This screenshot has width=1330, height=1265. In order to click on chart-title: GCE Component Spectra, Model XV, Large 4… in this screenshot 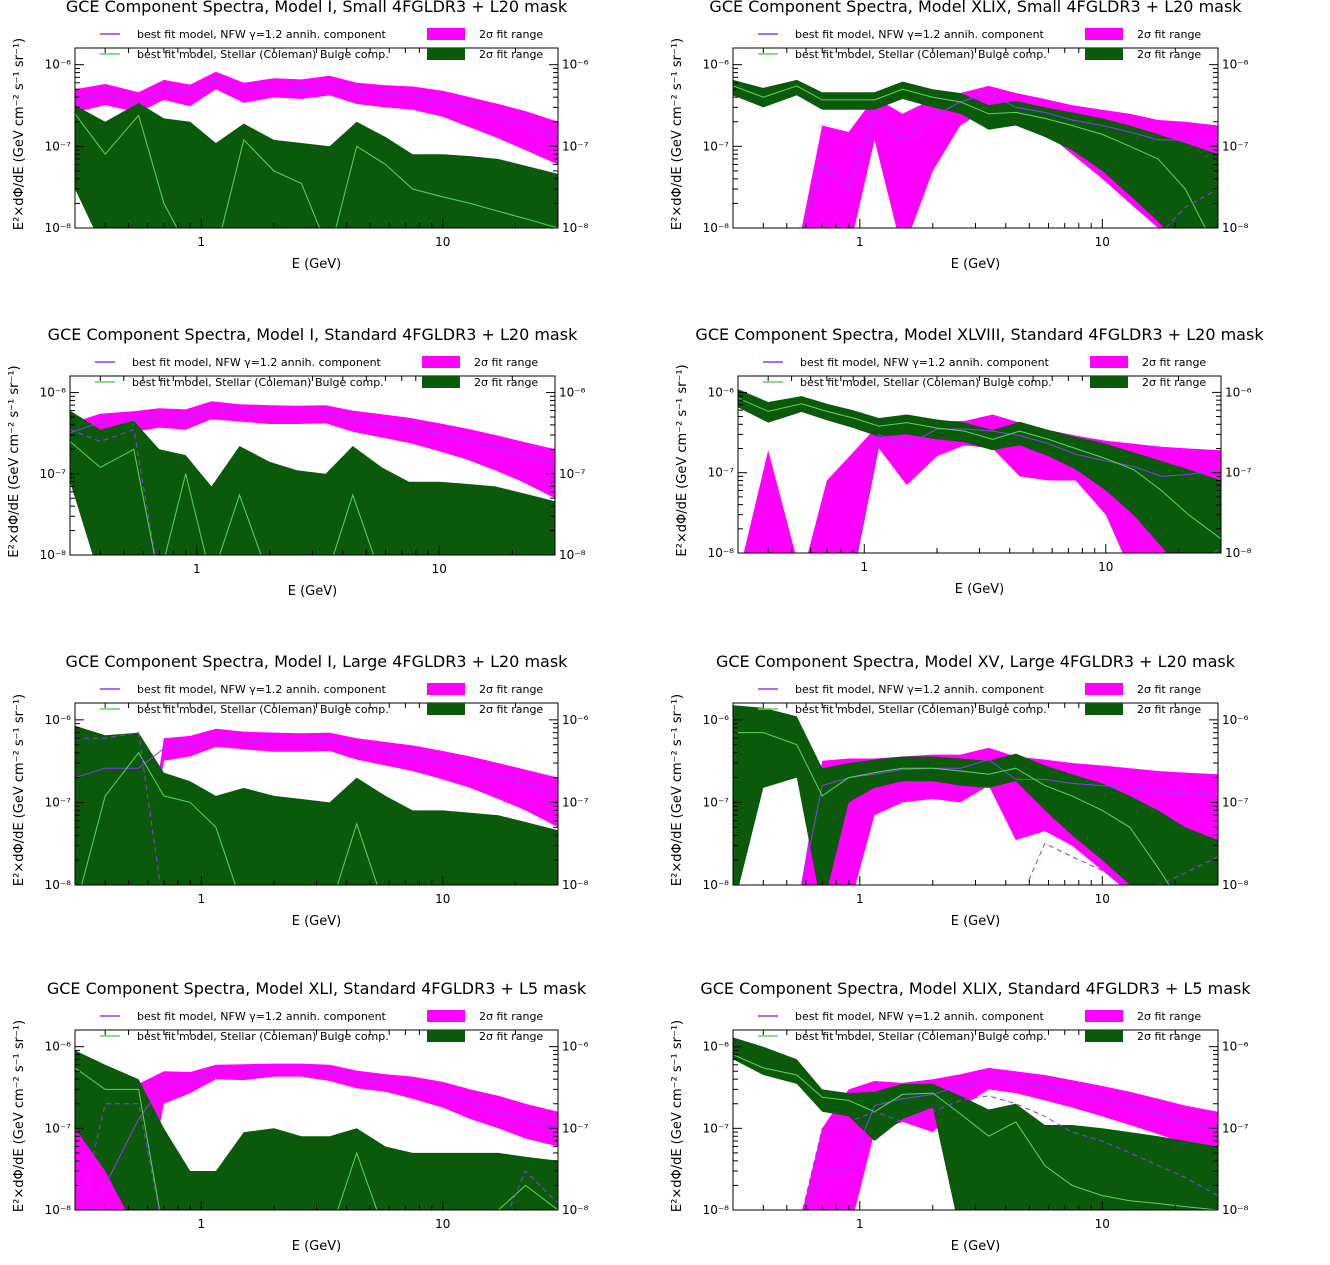, I will do `click(976, 661)`.